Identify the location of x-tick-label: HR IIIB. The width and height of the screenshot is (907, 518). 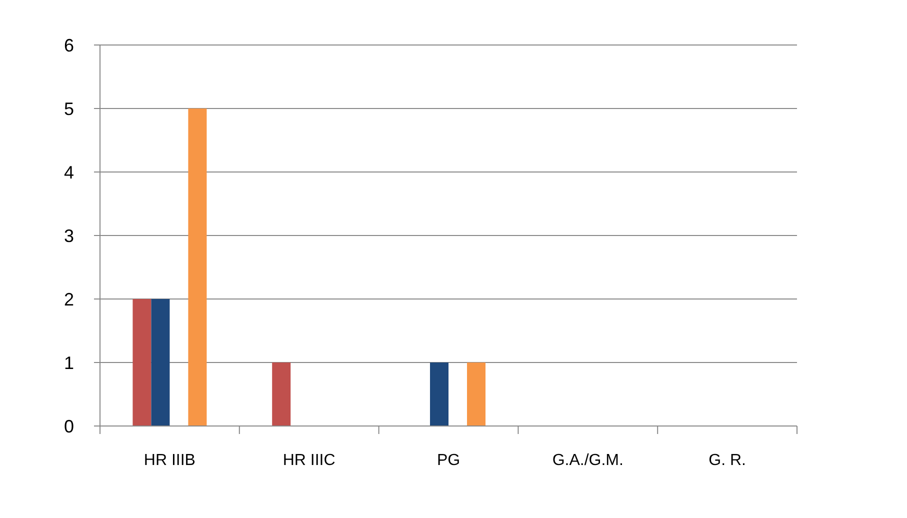
(170, 460).